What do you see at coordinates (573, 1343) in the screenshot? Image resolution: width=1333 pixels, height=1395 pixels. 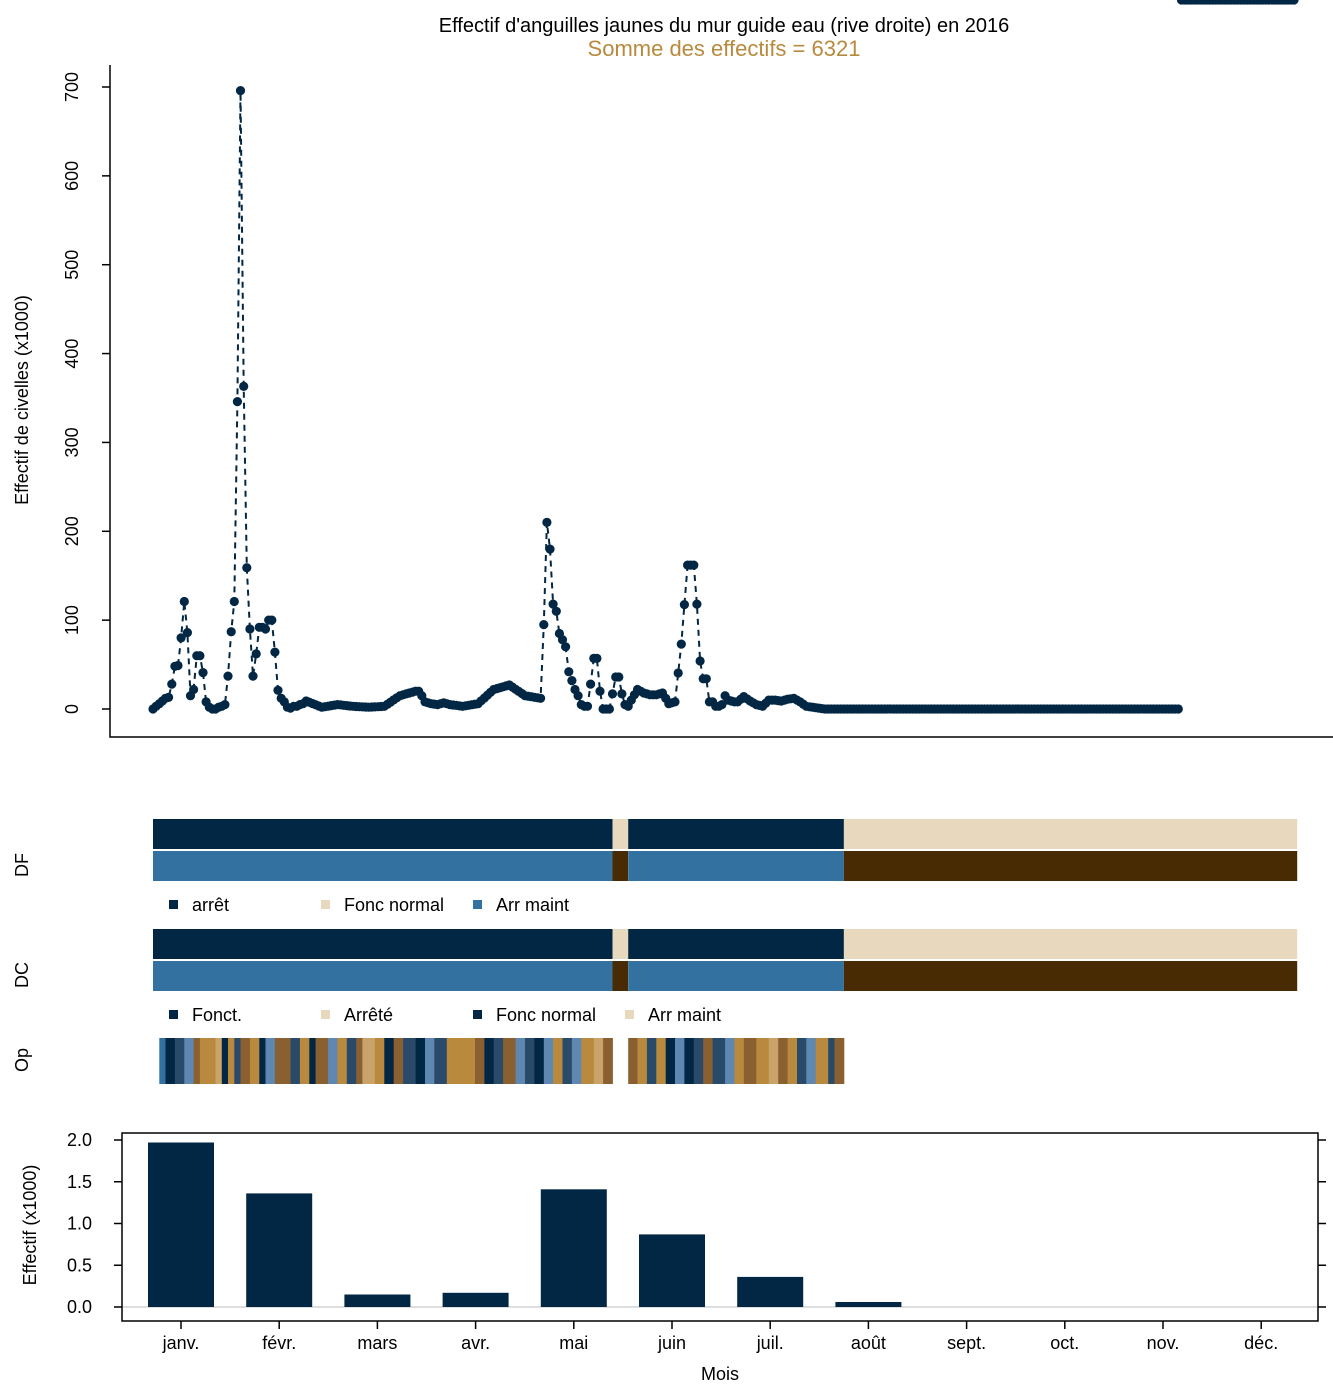 I see `bar-x-tick-label: mai` at bounding box center [573, 1343].